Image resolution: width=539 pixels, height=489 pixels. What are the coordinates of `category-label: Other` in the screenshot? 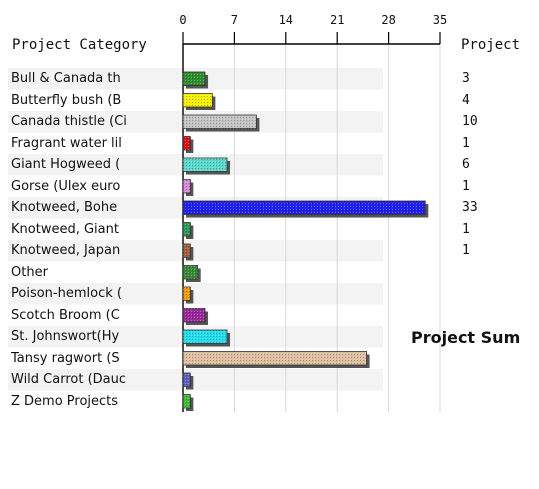 It's located at (29, 272).